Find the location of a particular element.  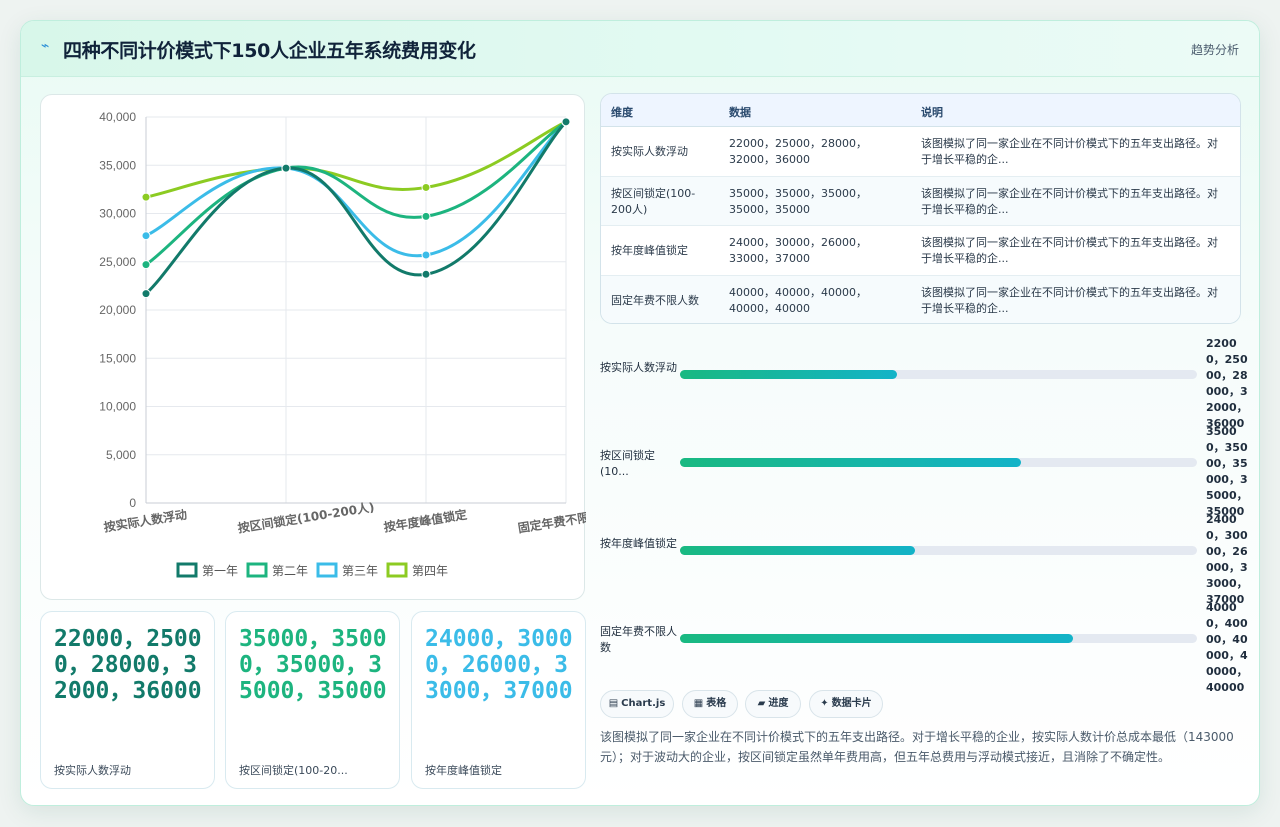

cell-dimension: 固定年费不限人数 is located at coordinates (655, 300).